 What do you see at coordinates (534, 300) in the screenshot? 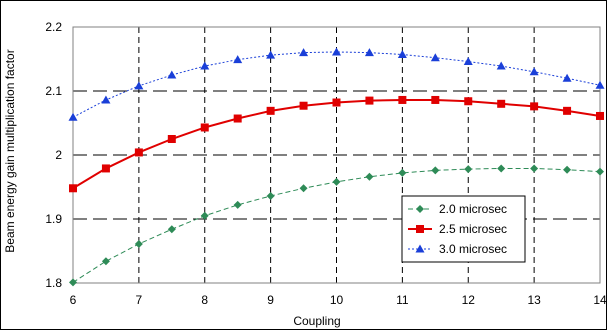
I see `x-tick-label: 13` at bounding box center [534, 300].